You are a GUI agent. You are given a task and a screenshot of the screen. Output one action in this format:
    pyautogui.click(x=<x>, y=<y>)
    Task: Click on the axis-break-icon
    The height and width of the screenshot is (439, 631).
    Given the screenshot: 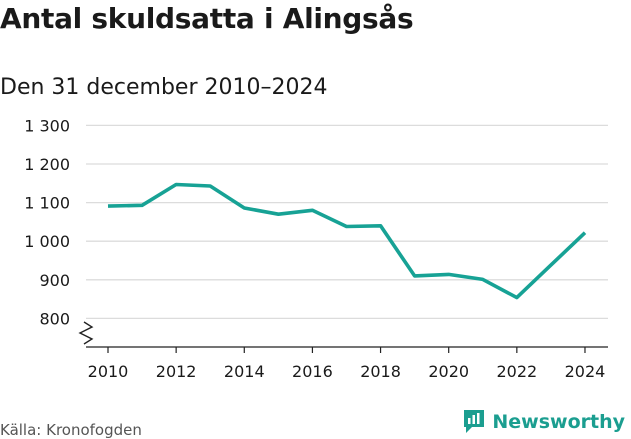 What is the action you would take?
    pyautogui.click(x=86, y=333)
    